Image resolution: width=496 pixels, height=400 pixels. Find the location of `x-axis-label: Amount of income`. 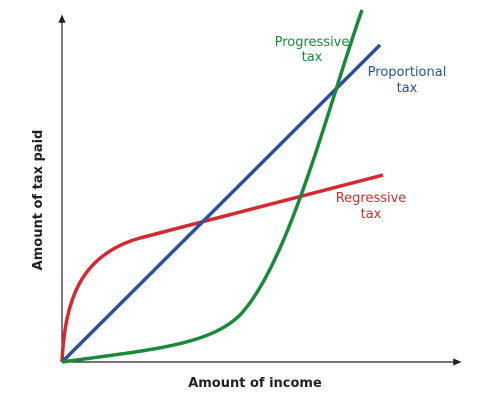

x-axis-label: Amount of income is located at coordinates (255, 383).